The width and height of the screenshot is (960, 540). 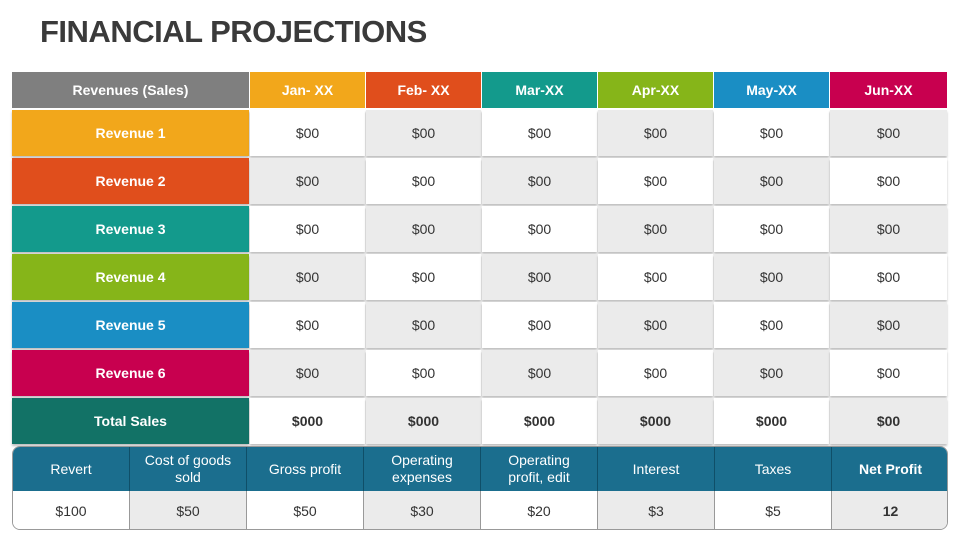 What do you see at coordinates (888, 90) in the screenshot?
I see `column-header: Jun-XX` at bounding box center [888, 90].